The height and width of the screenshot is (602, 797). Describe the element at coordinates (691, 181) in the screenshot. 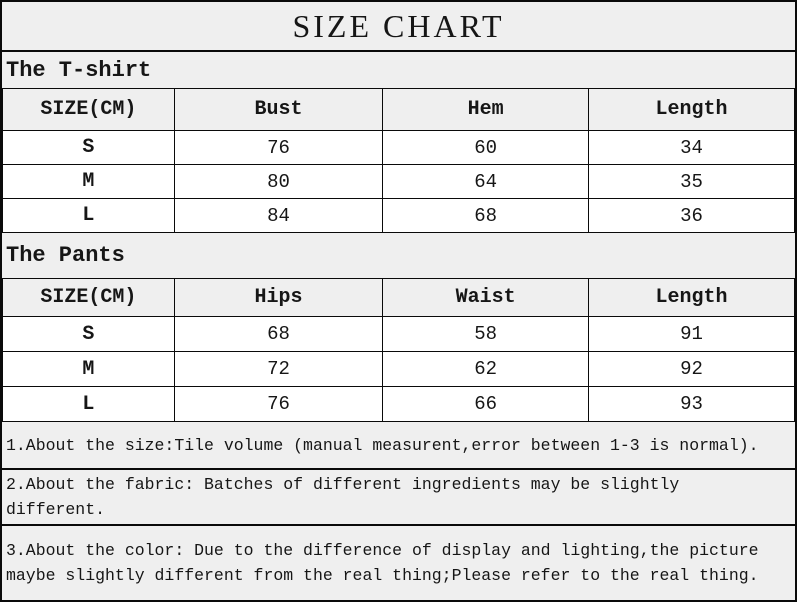

I see `value-cell: 35` at that location.